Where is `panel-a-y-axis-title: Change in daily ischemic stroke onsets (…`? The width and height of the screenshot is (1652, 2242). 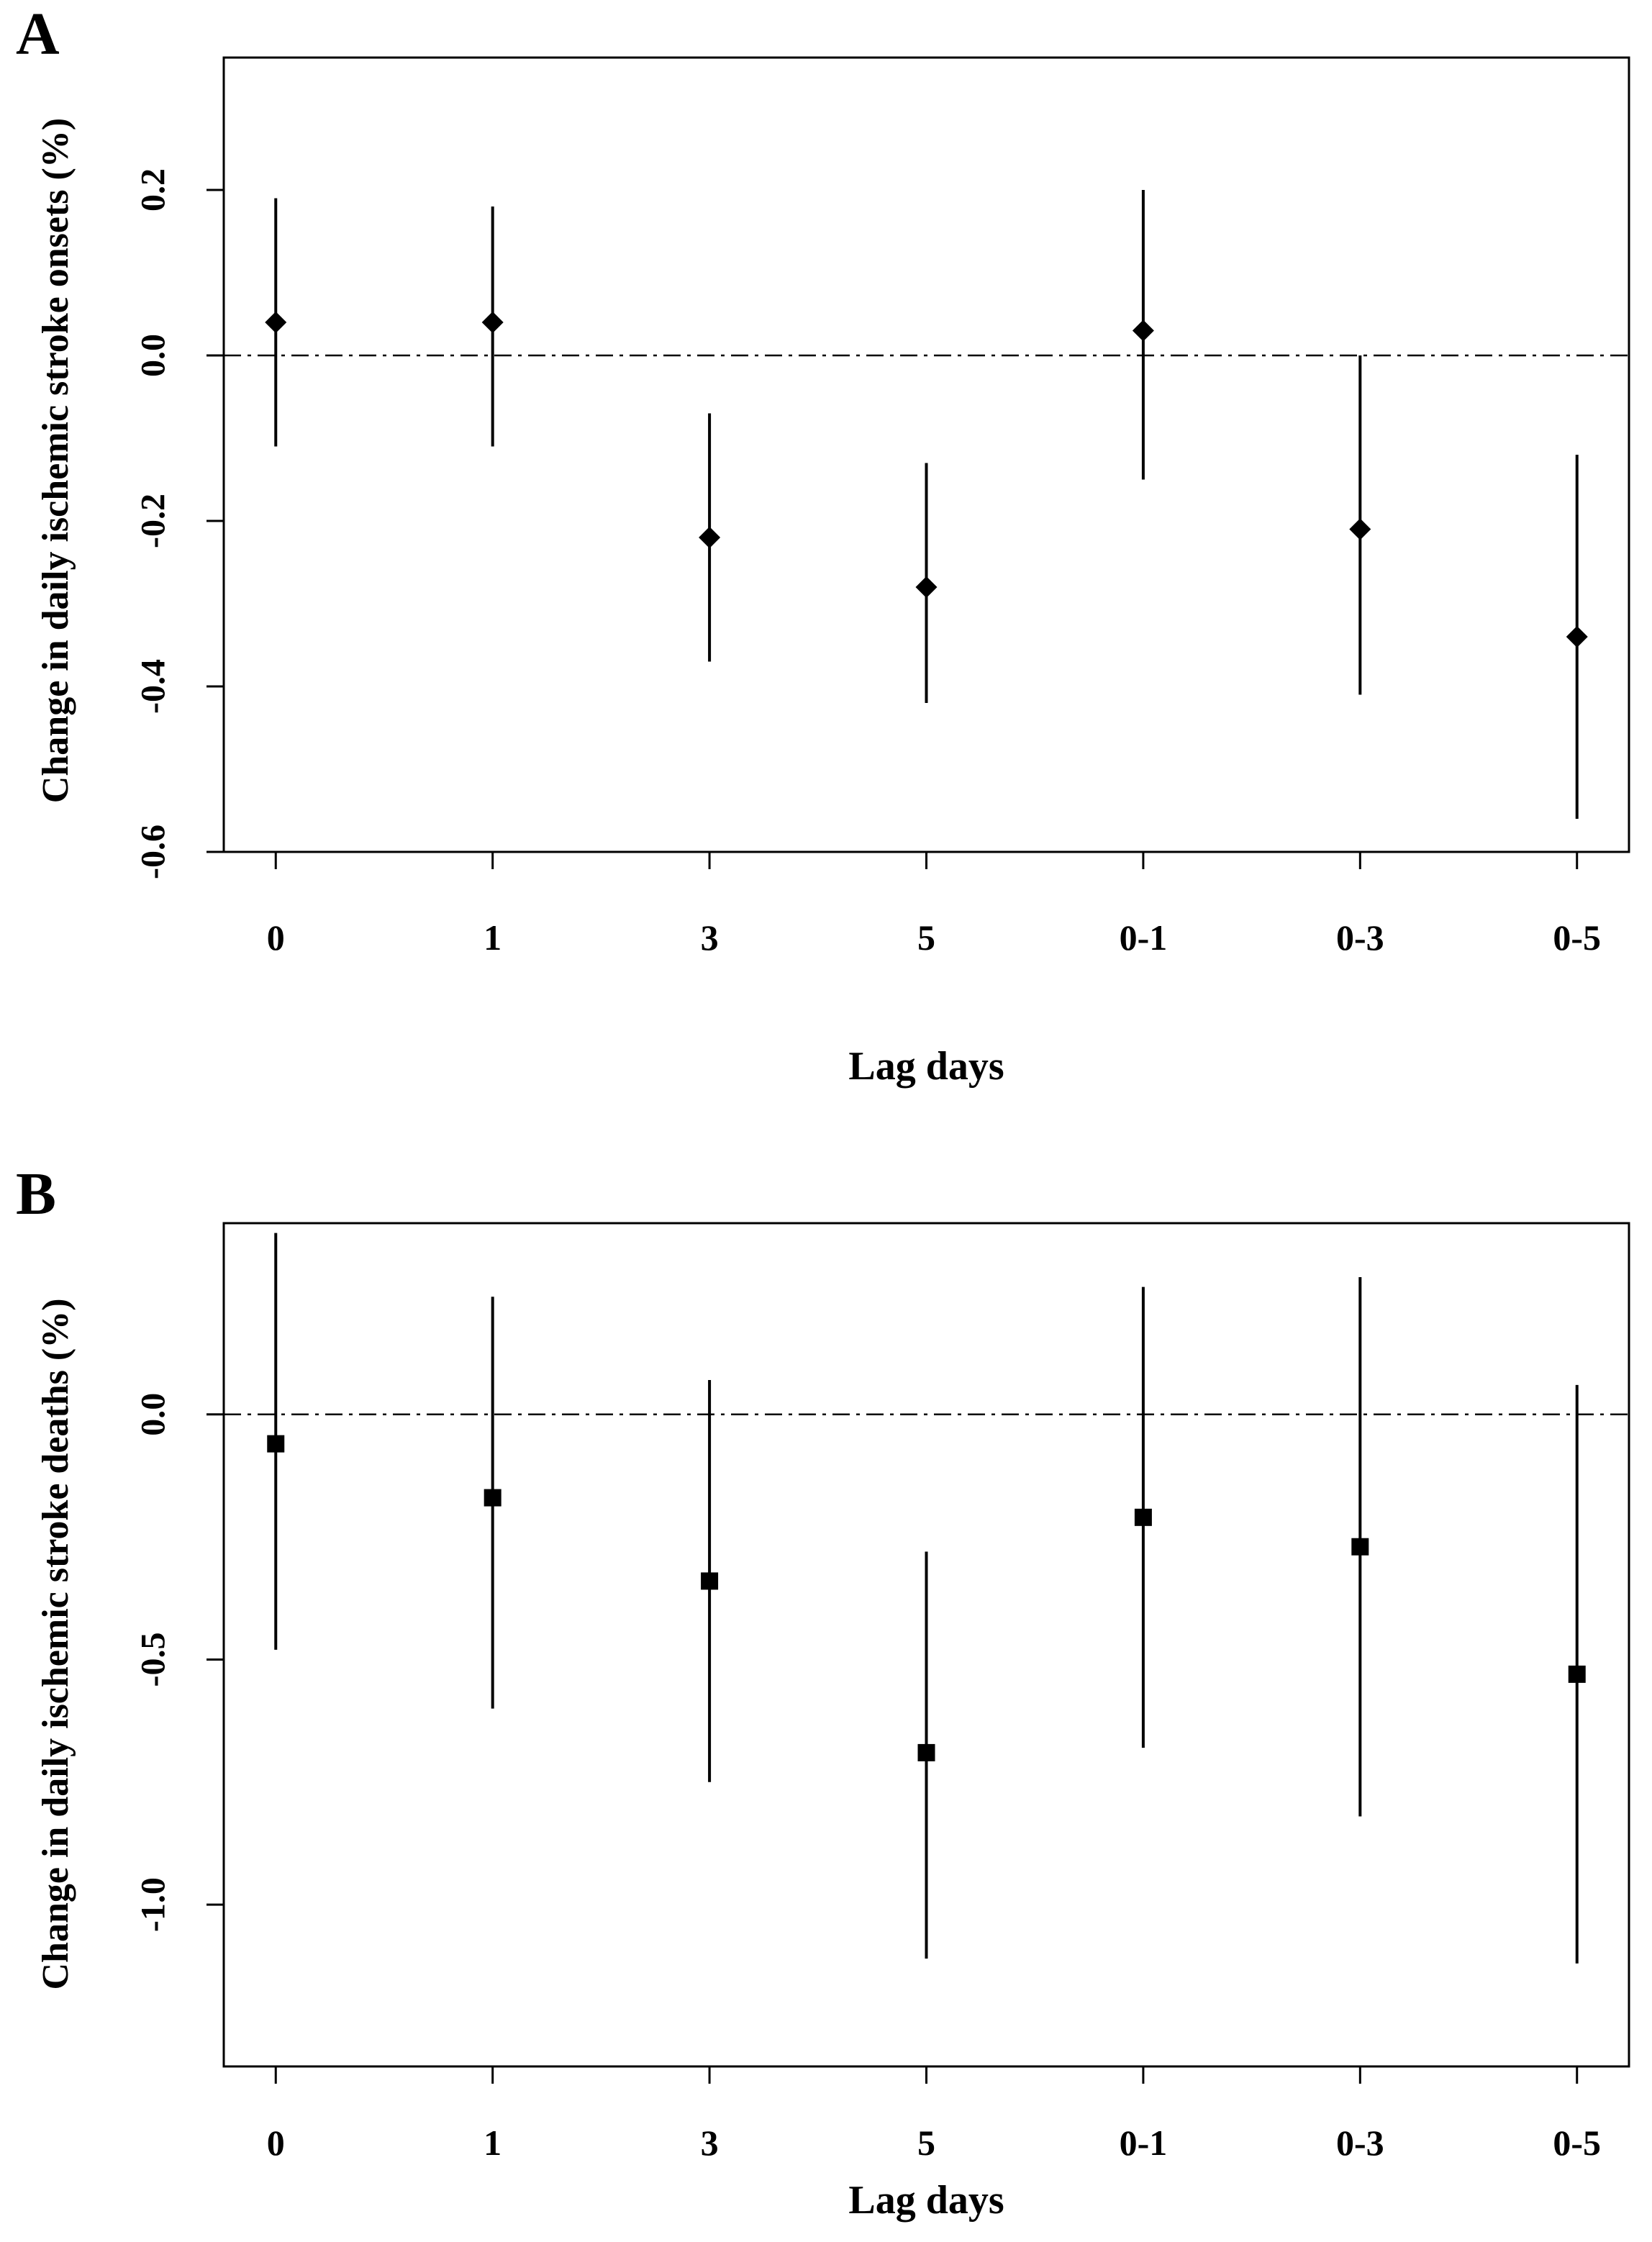
panel-a-y-axis-title: Change in daily ischemic stroke onsets (… is located at coordinates (55, 461).